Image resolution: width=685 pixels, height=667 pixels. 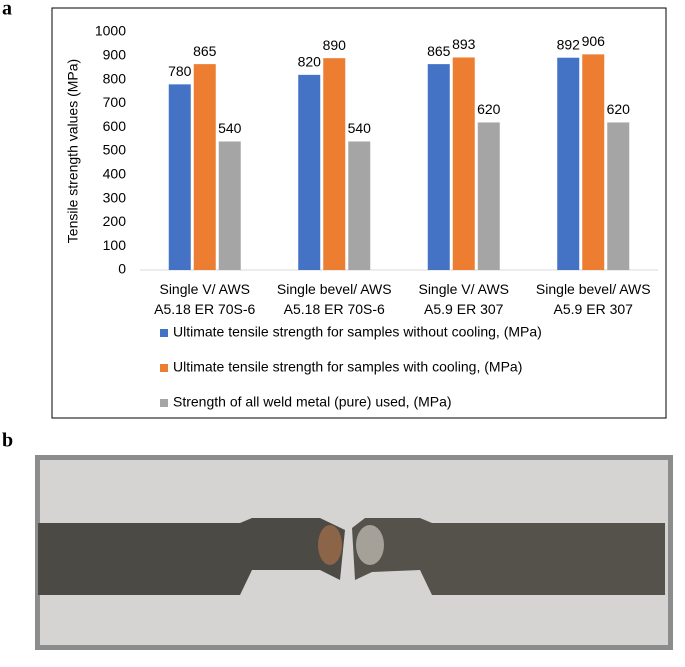 What do you see at coordinates (593, 299) in the screenshot?
I see `x-tick-label: Single bevel/ AWS A5.9 ER 307` at bounding box center [593, 299].